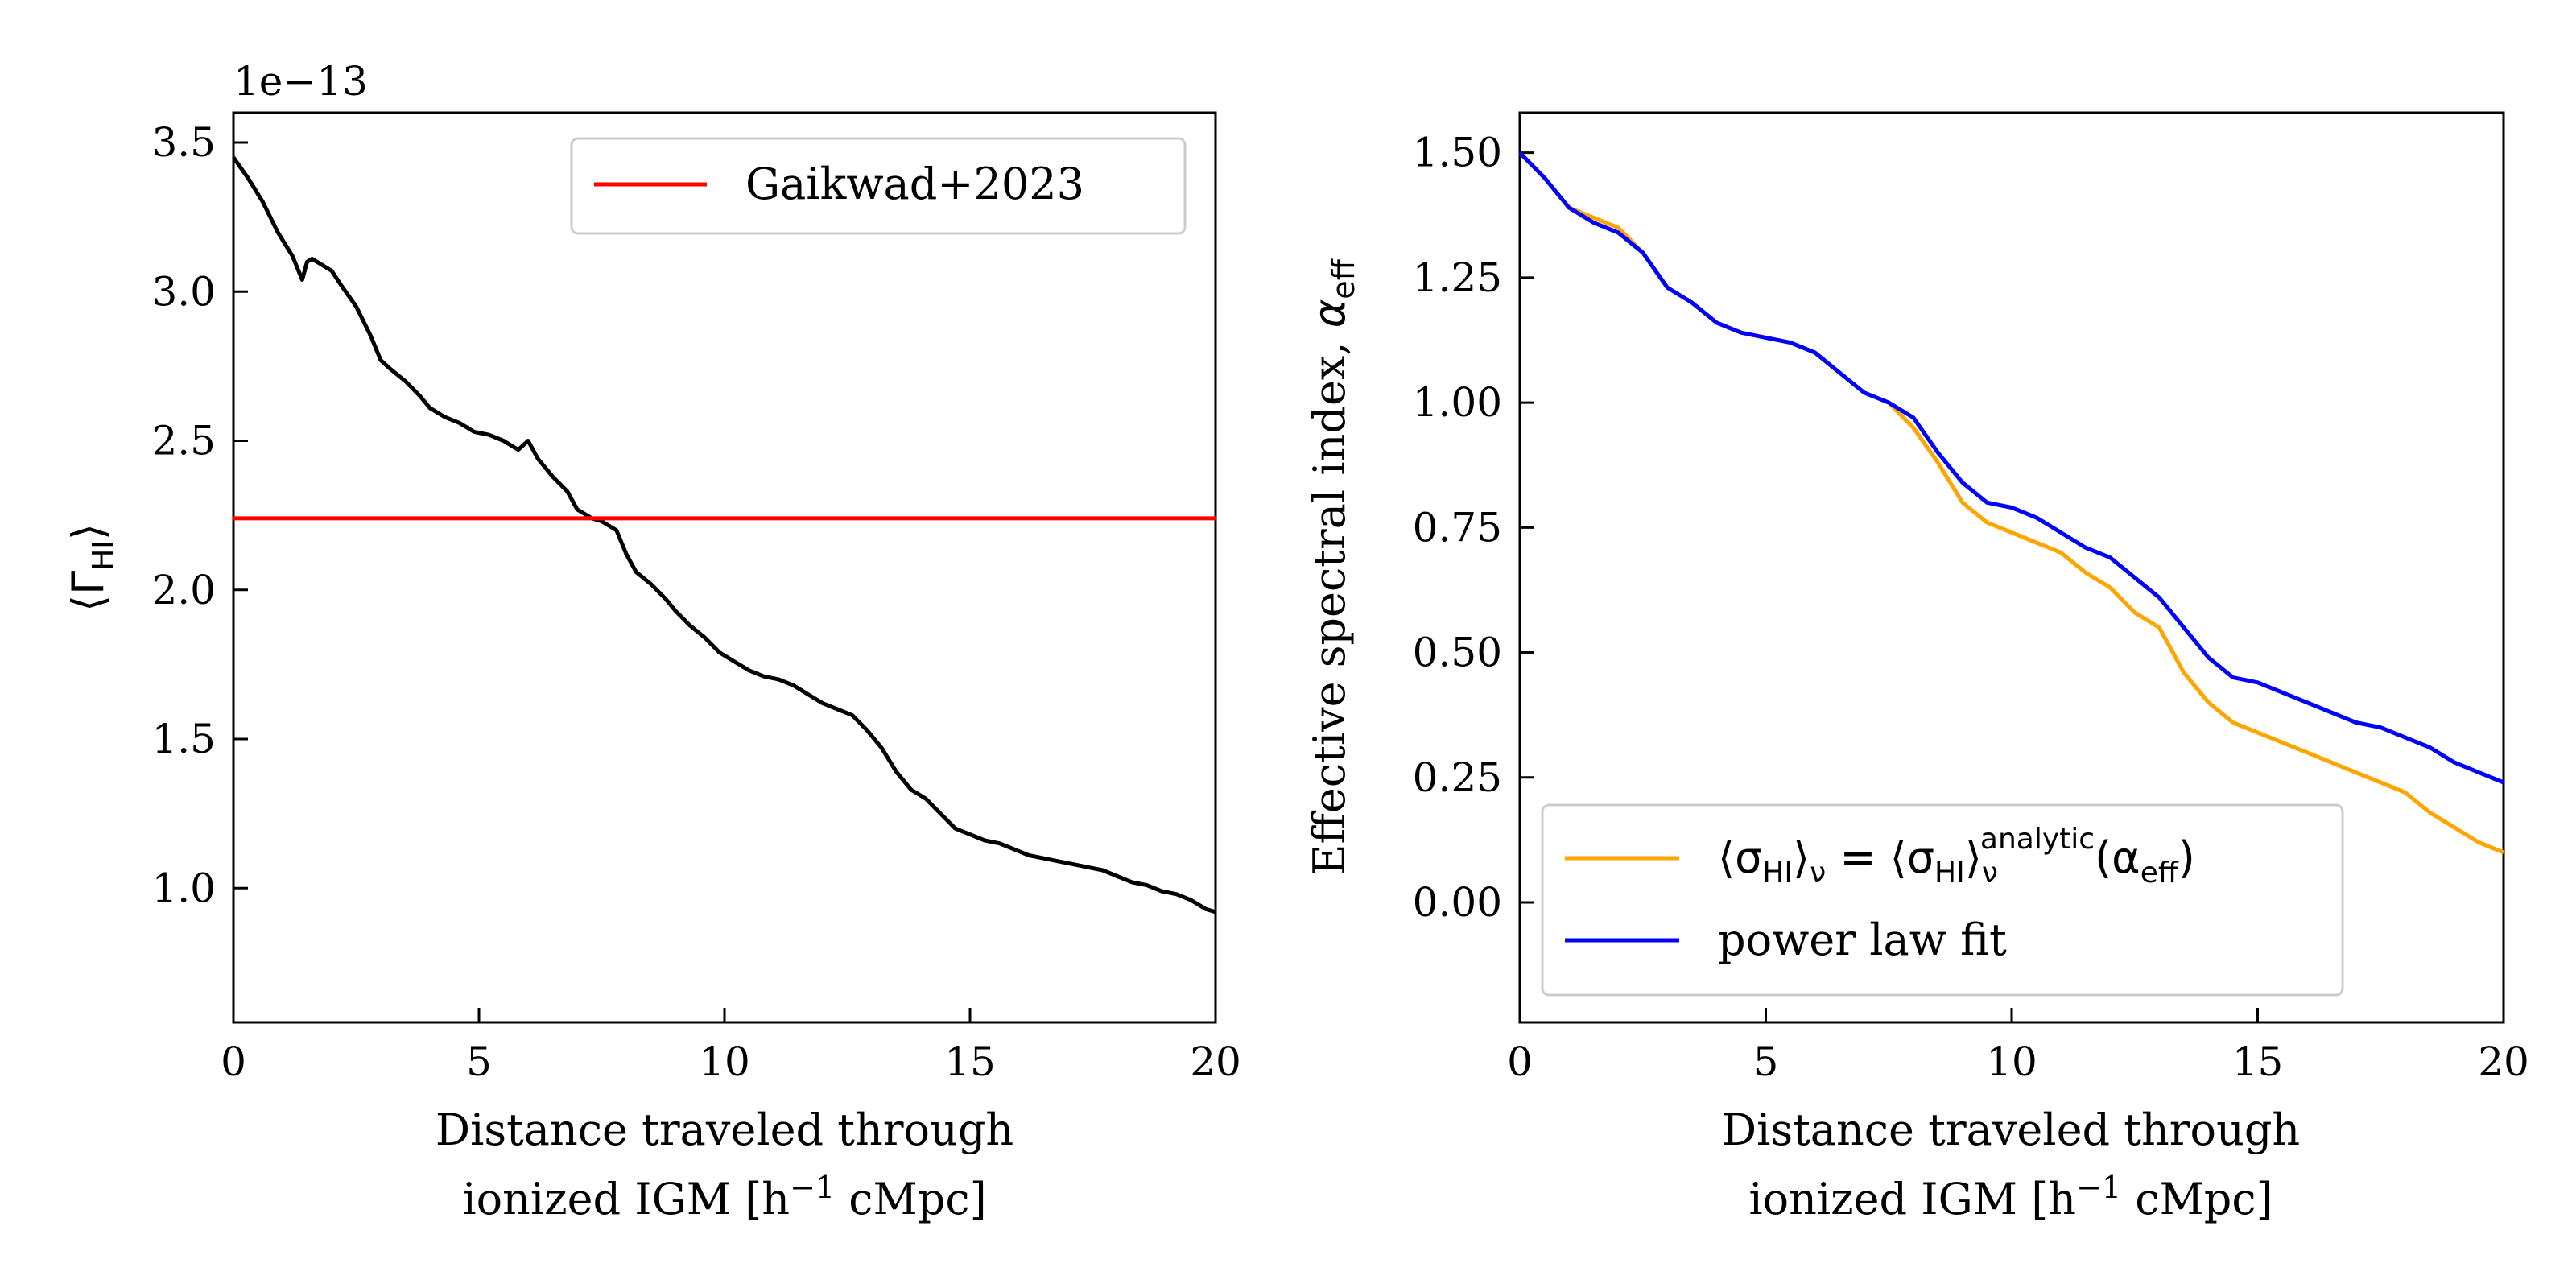 The image size is (2576, 1288). What do you see at coordinates (2258, 1061) in the screenshot?
I see `right-x-tick-label: 15` at bounding box center [2258, 1061].